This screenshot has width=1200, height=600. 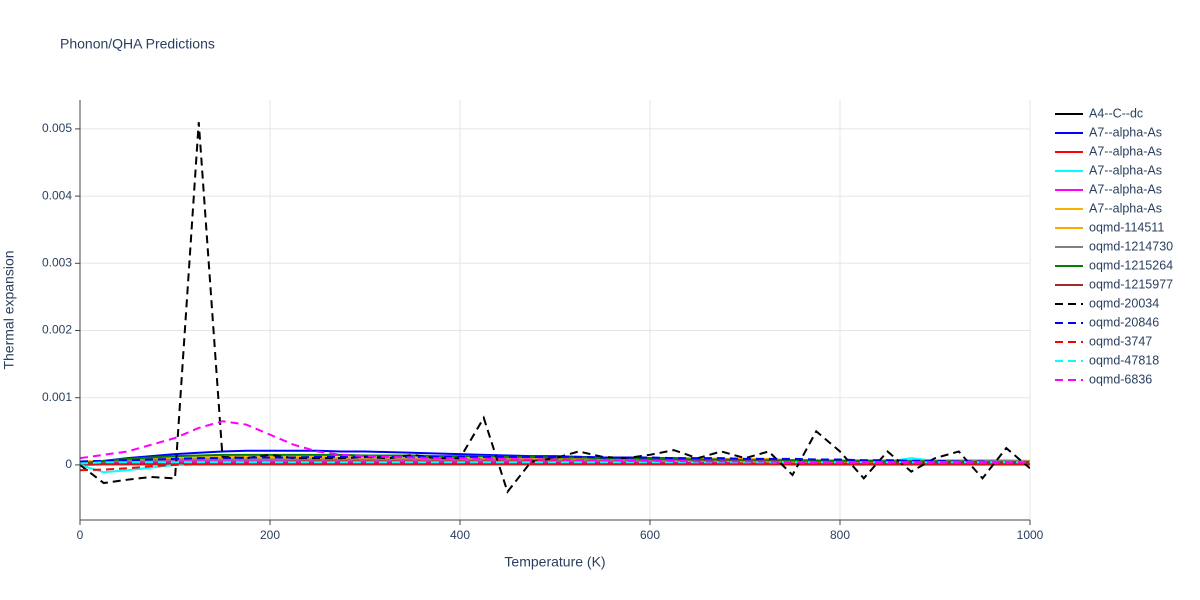 I want to click on x-tick-label: 1000, so click(x=1030, y=535).